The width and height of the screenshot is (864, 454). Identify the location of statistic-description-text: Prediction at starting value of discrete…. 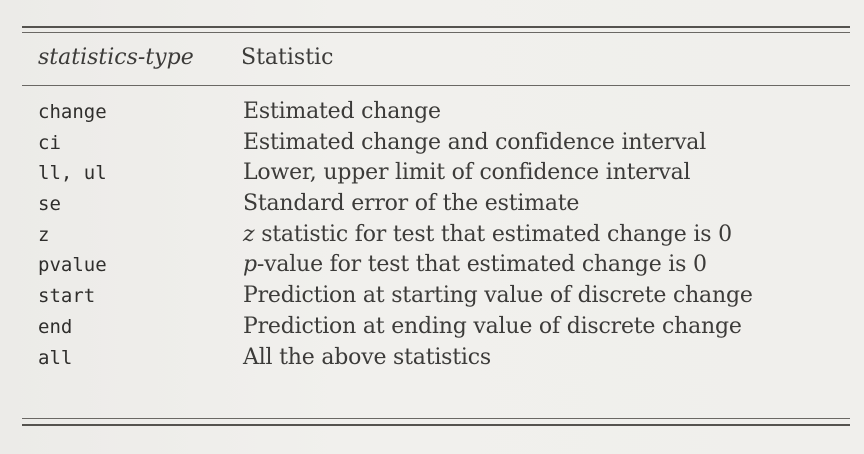
(498, 296).